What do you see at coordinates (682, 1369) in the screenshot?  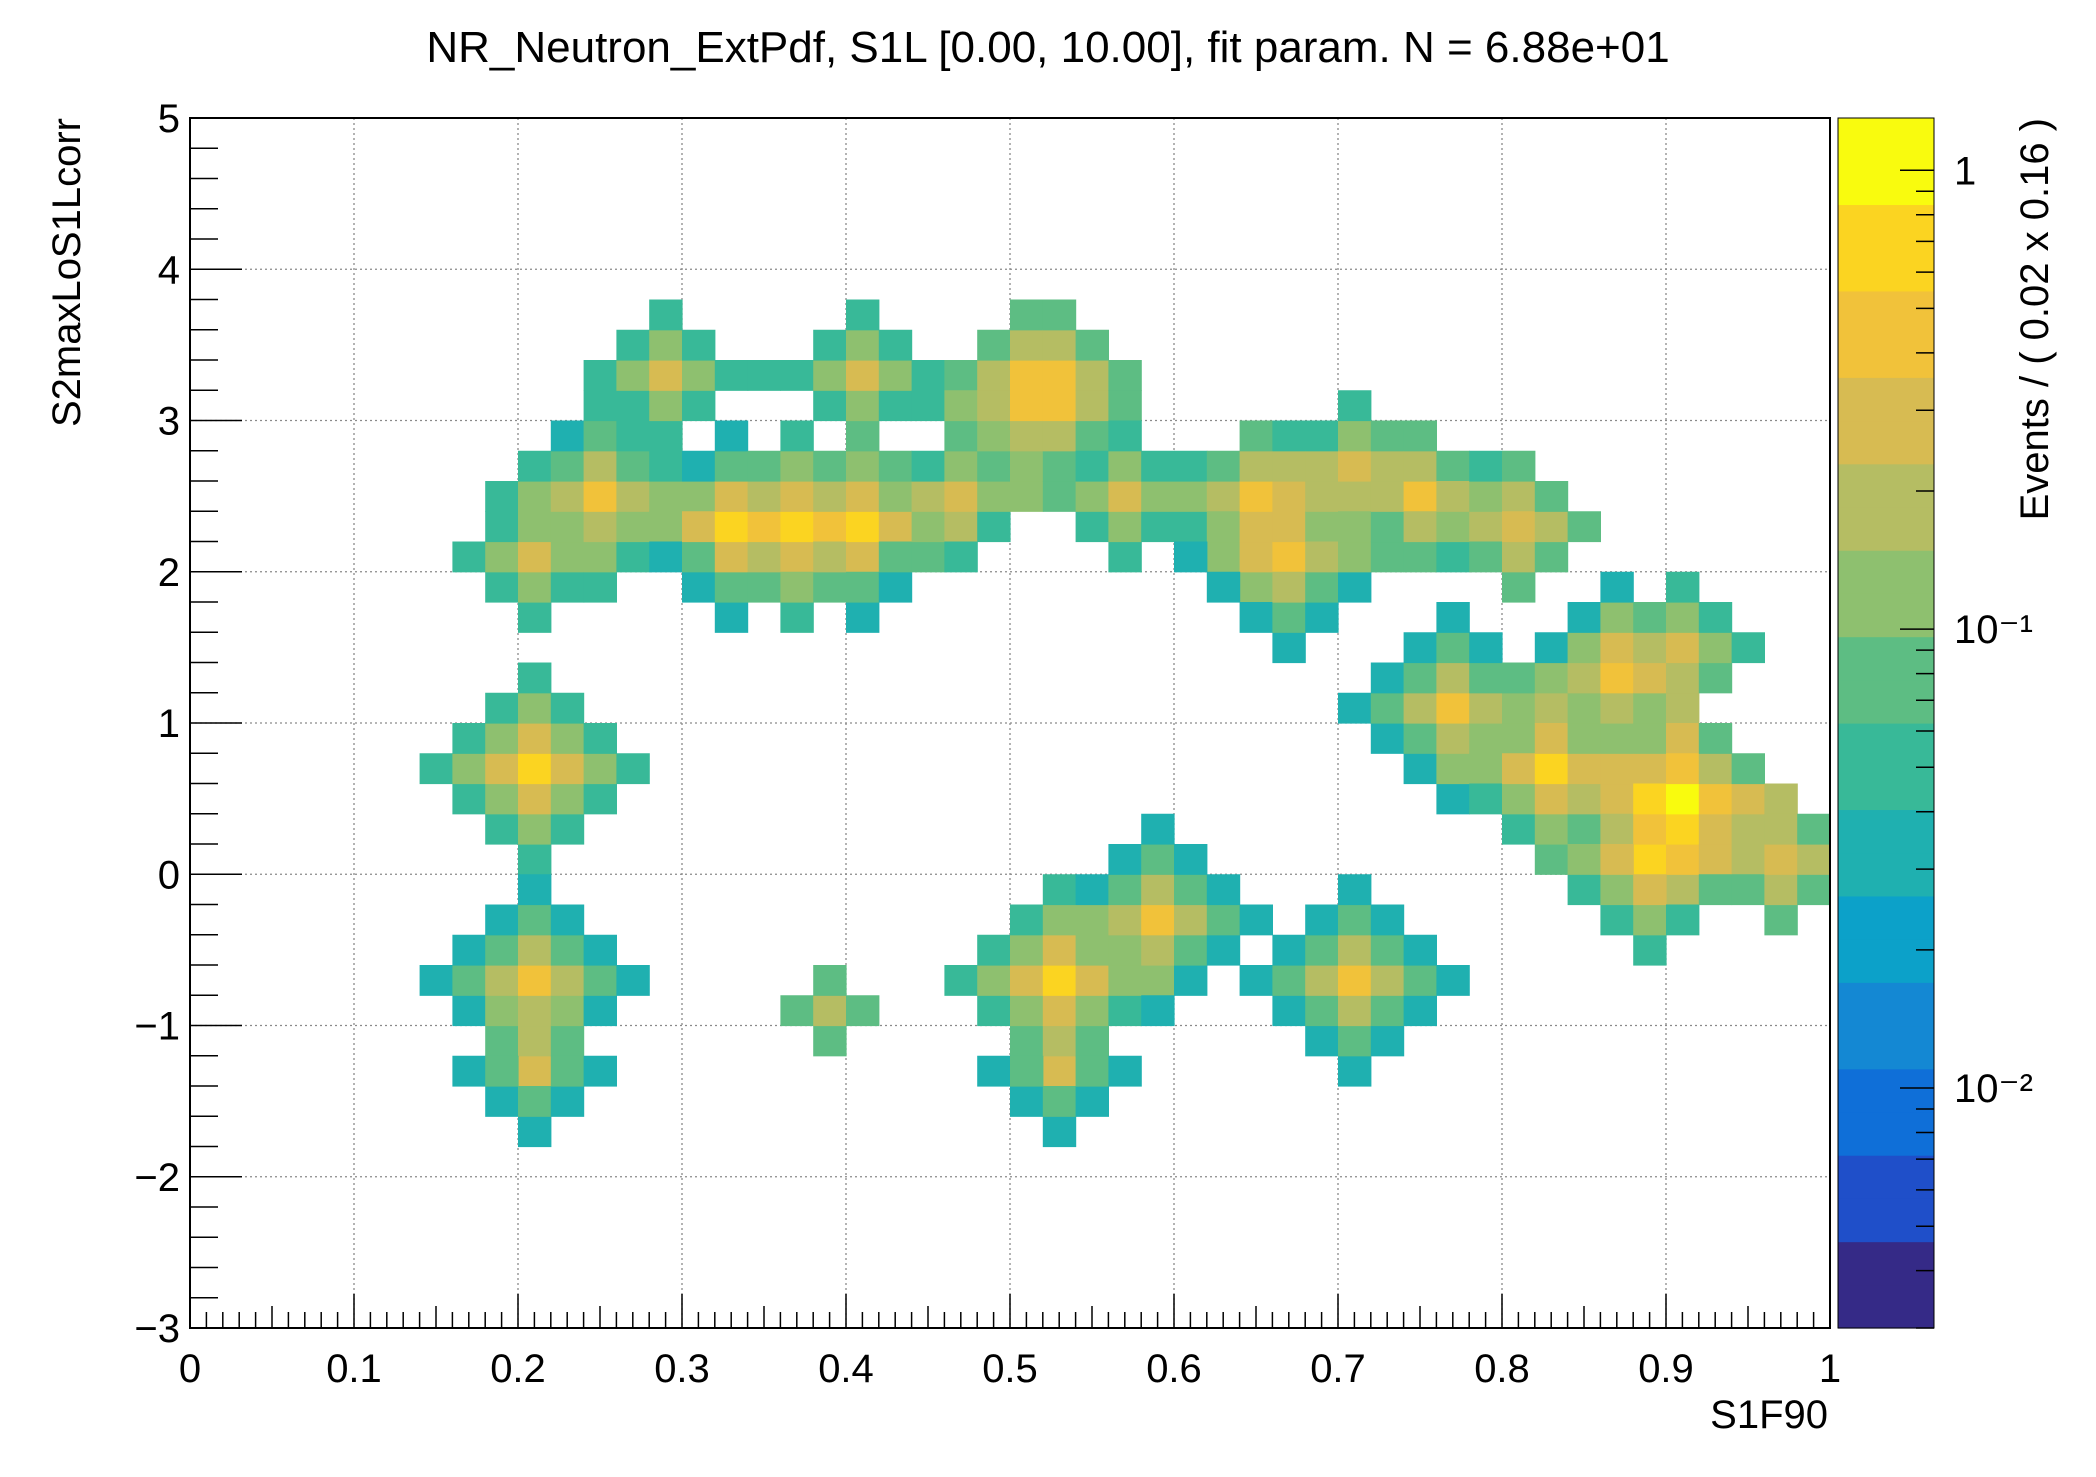 I see `x-tick-label: 0.3` at bounding box center [682, 1369].